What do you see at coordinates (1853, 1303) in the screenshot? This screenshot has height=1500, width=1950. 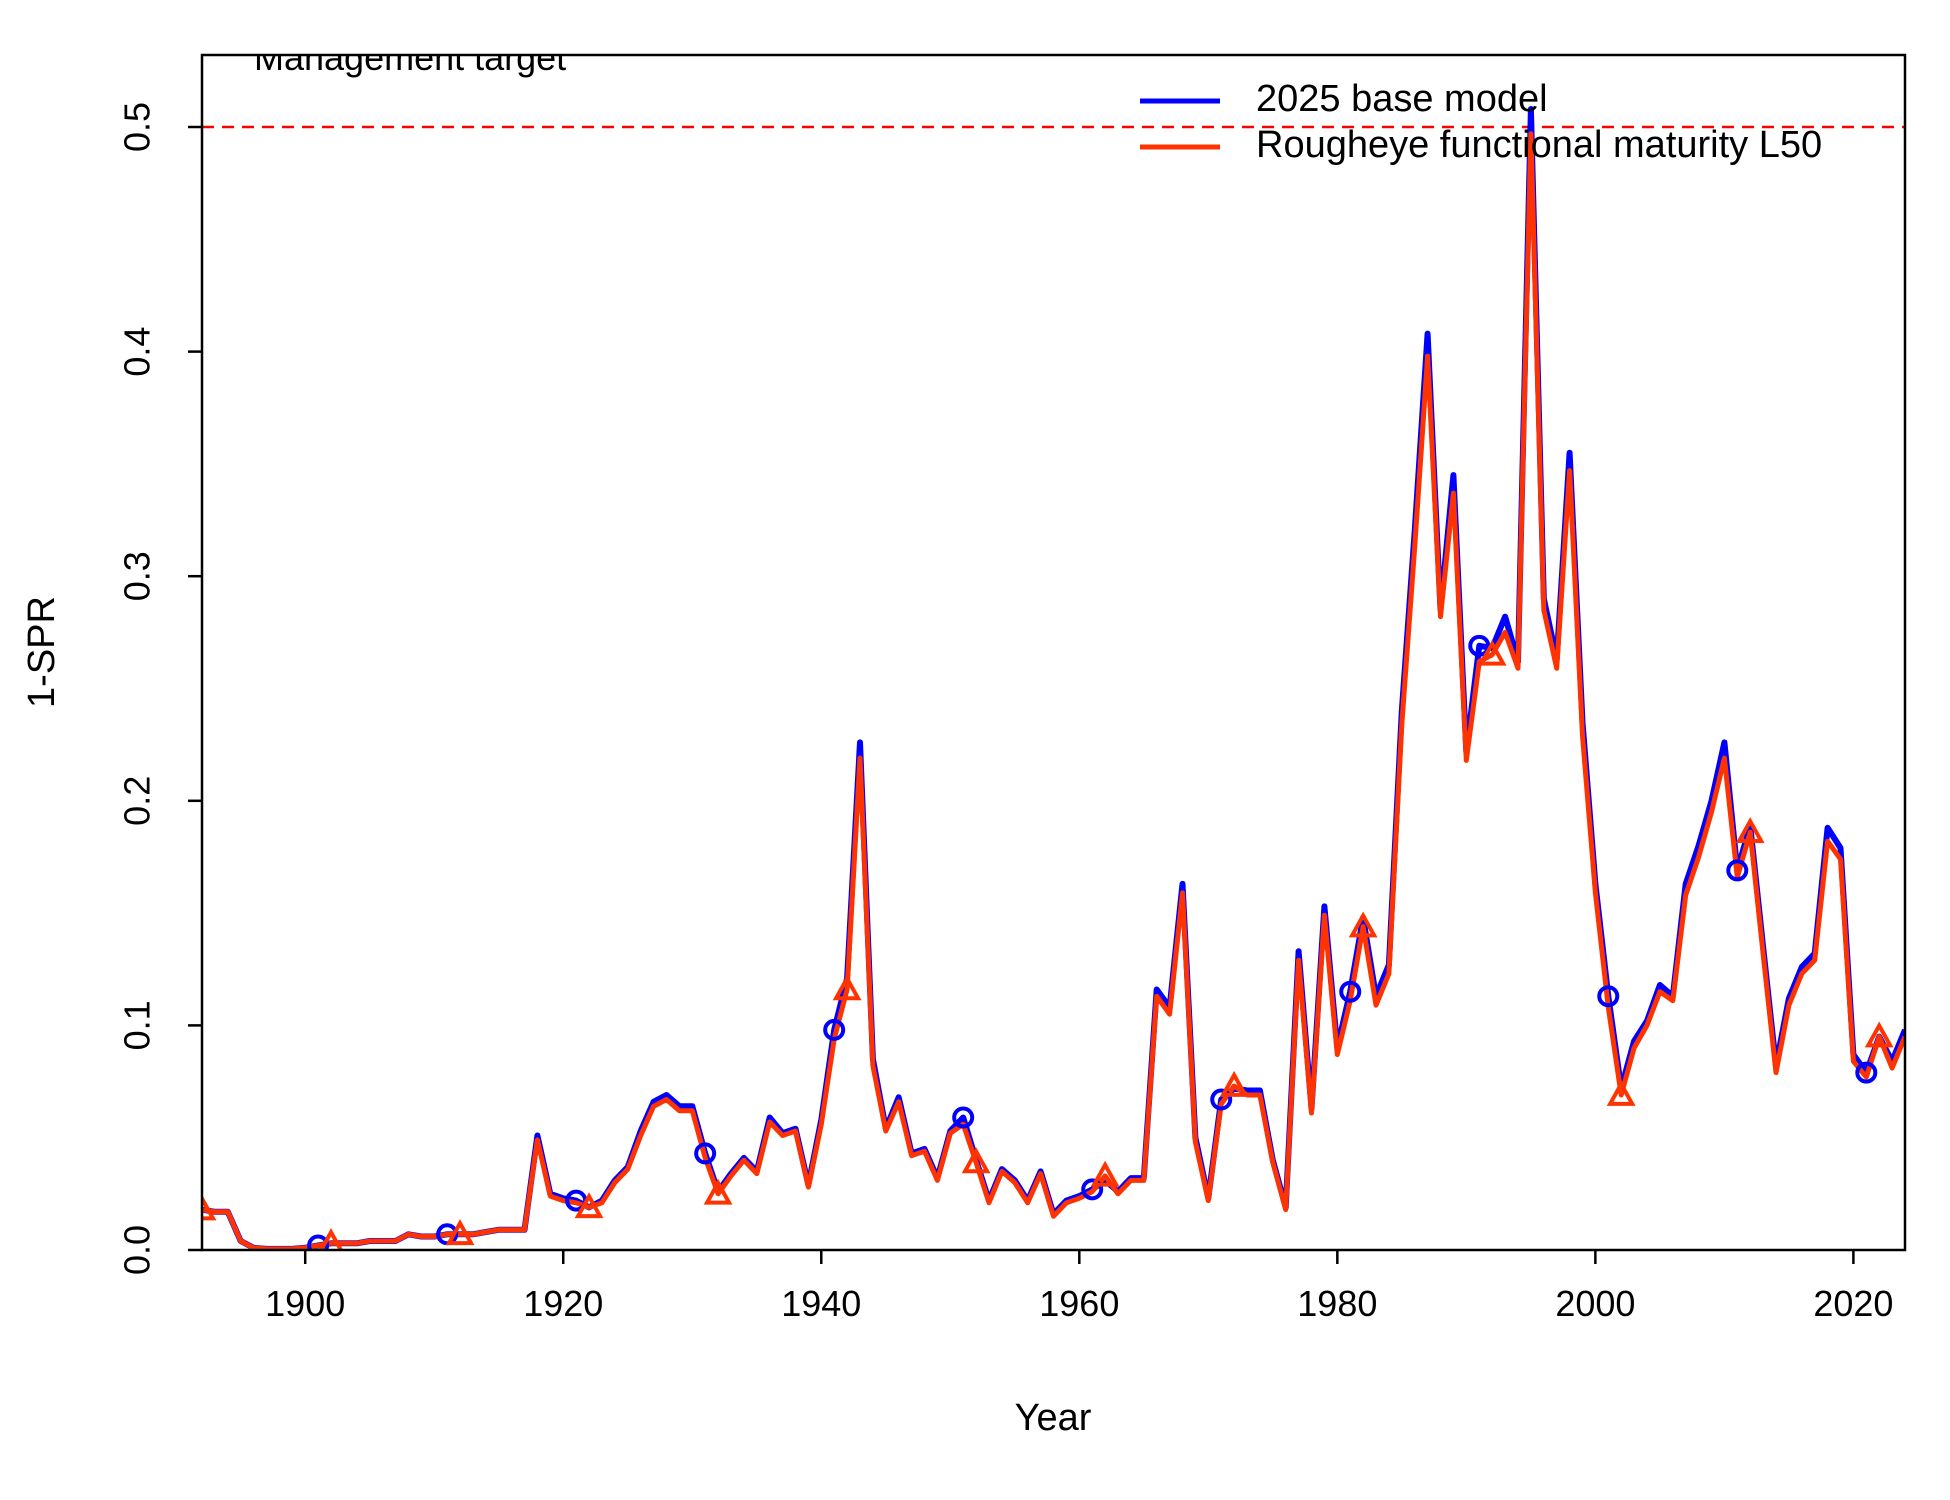 I see `x-tick-label: 2020` at bounding box center [1853, 1303].